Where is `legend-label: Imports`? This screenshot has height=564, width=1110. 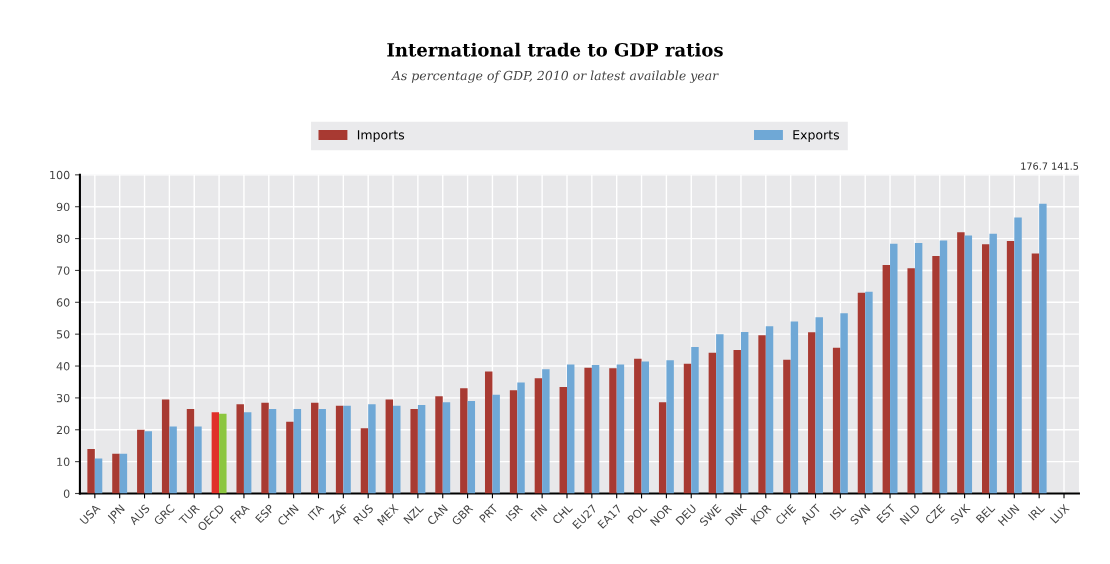 legend-label: Imports is located at coordinates (381, 136).